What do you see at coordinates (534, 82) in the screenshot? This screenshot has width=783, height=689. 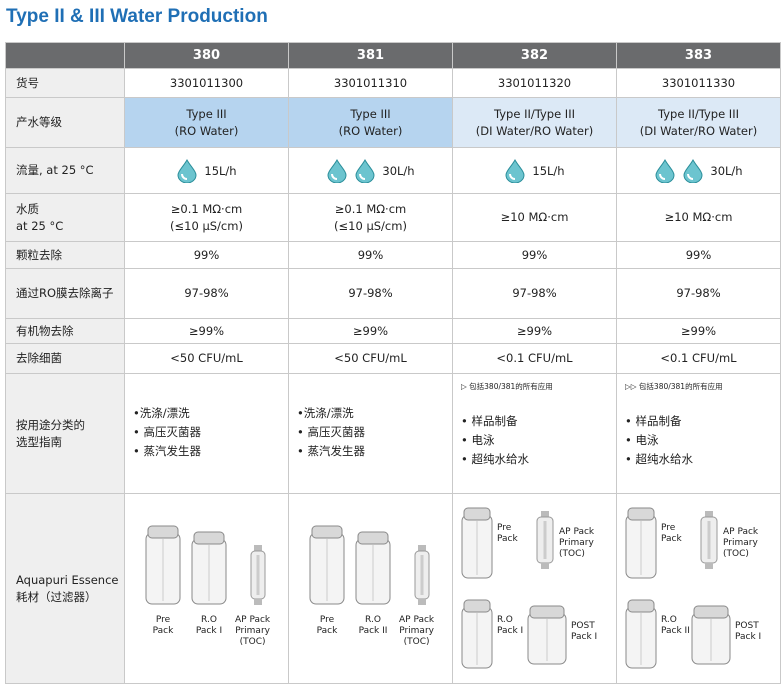 I see `cell-text: 3301011320` at bounding box center [534, 82].